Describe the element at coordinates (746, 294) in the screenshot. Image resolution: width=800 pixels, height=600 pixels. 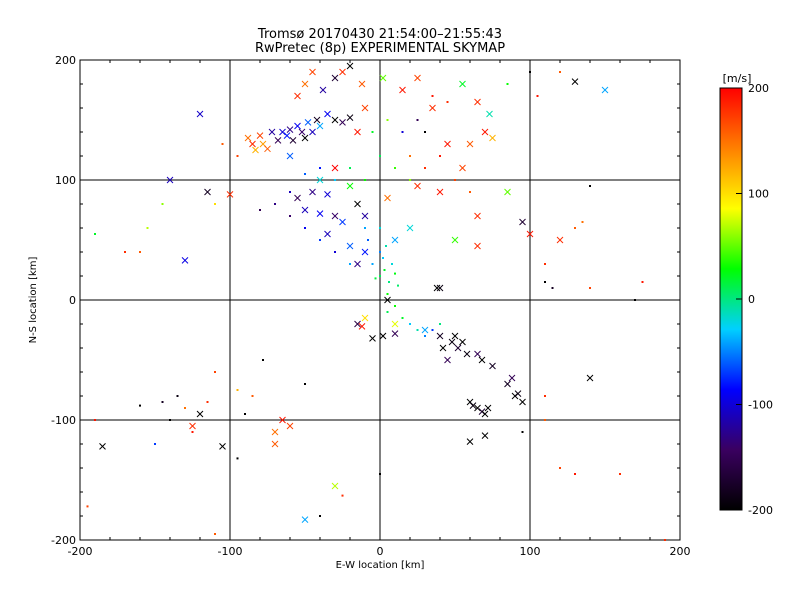
I see `colorbar: [m/s] -200 -100 0 100 200` at that location.